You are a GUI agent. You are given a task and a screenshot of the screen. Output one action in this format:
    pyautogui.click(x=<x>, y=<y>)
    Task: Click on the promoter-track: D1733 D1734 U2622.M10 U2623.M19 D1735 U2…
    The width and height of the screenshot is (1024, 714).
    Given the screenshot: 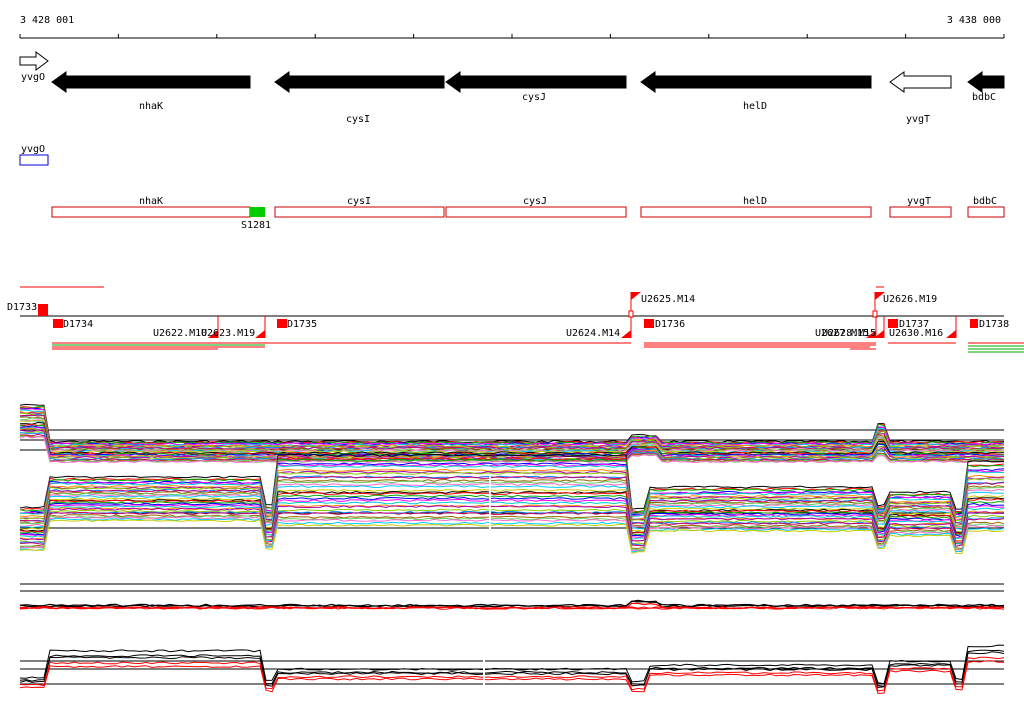 What is the action you would take?
    pyautogui.click(x=515, y=319)
    